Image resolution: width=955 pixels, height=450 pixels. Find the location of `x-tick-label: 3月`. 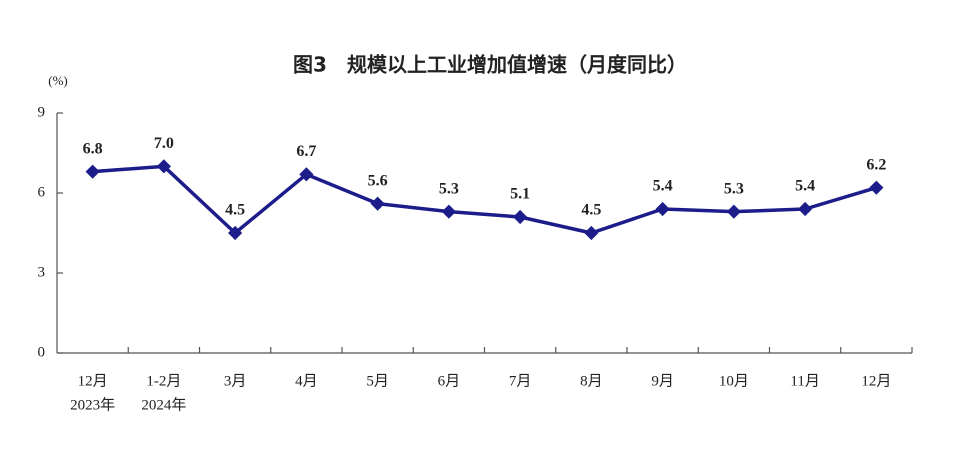

x-tick-label: 3月 is located at coordinates (235, 381).